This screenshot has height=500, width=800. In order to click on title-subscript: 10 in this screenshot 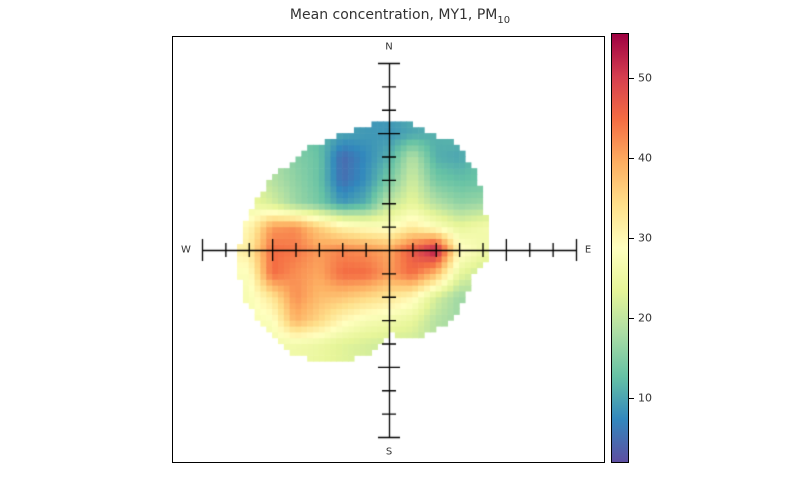, I will do `click(504, 20)`.